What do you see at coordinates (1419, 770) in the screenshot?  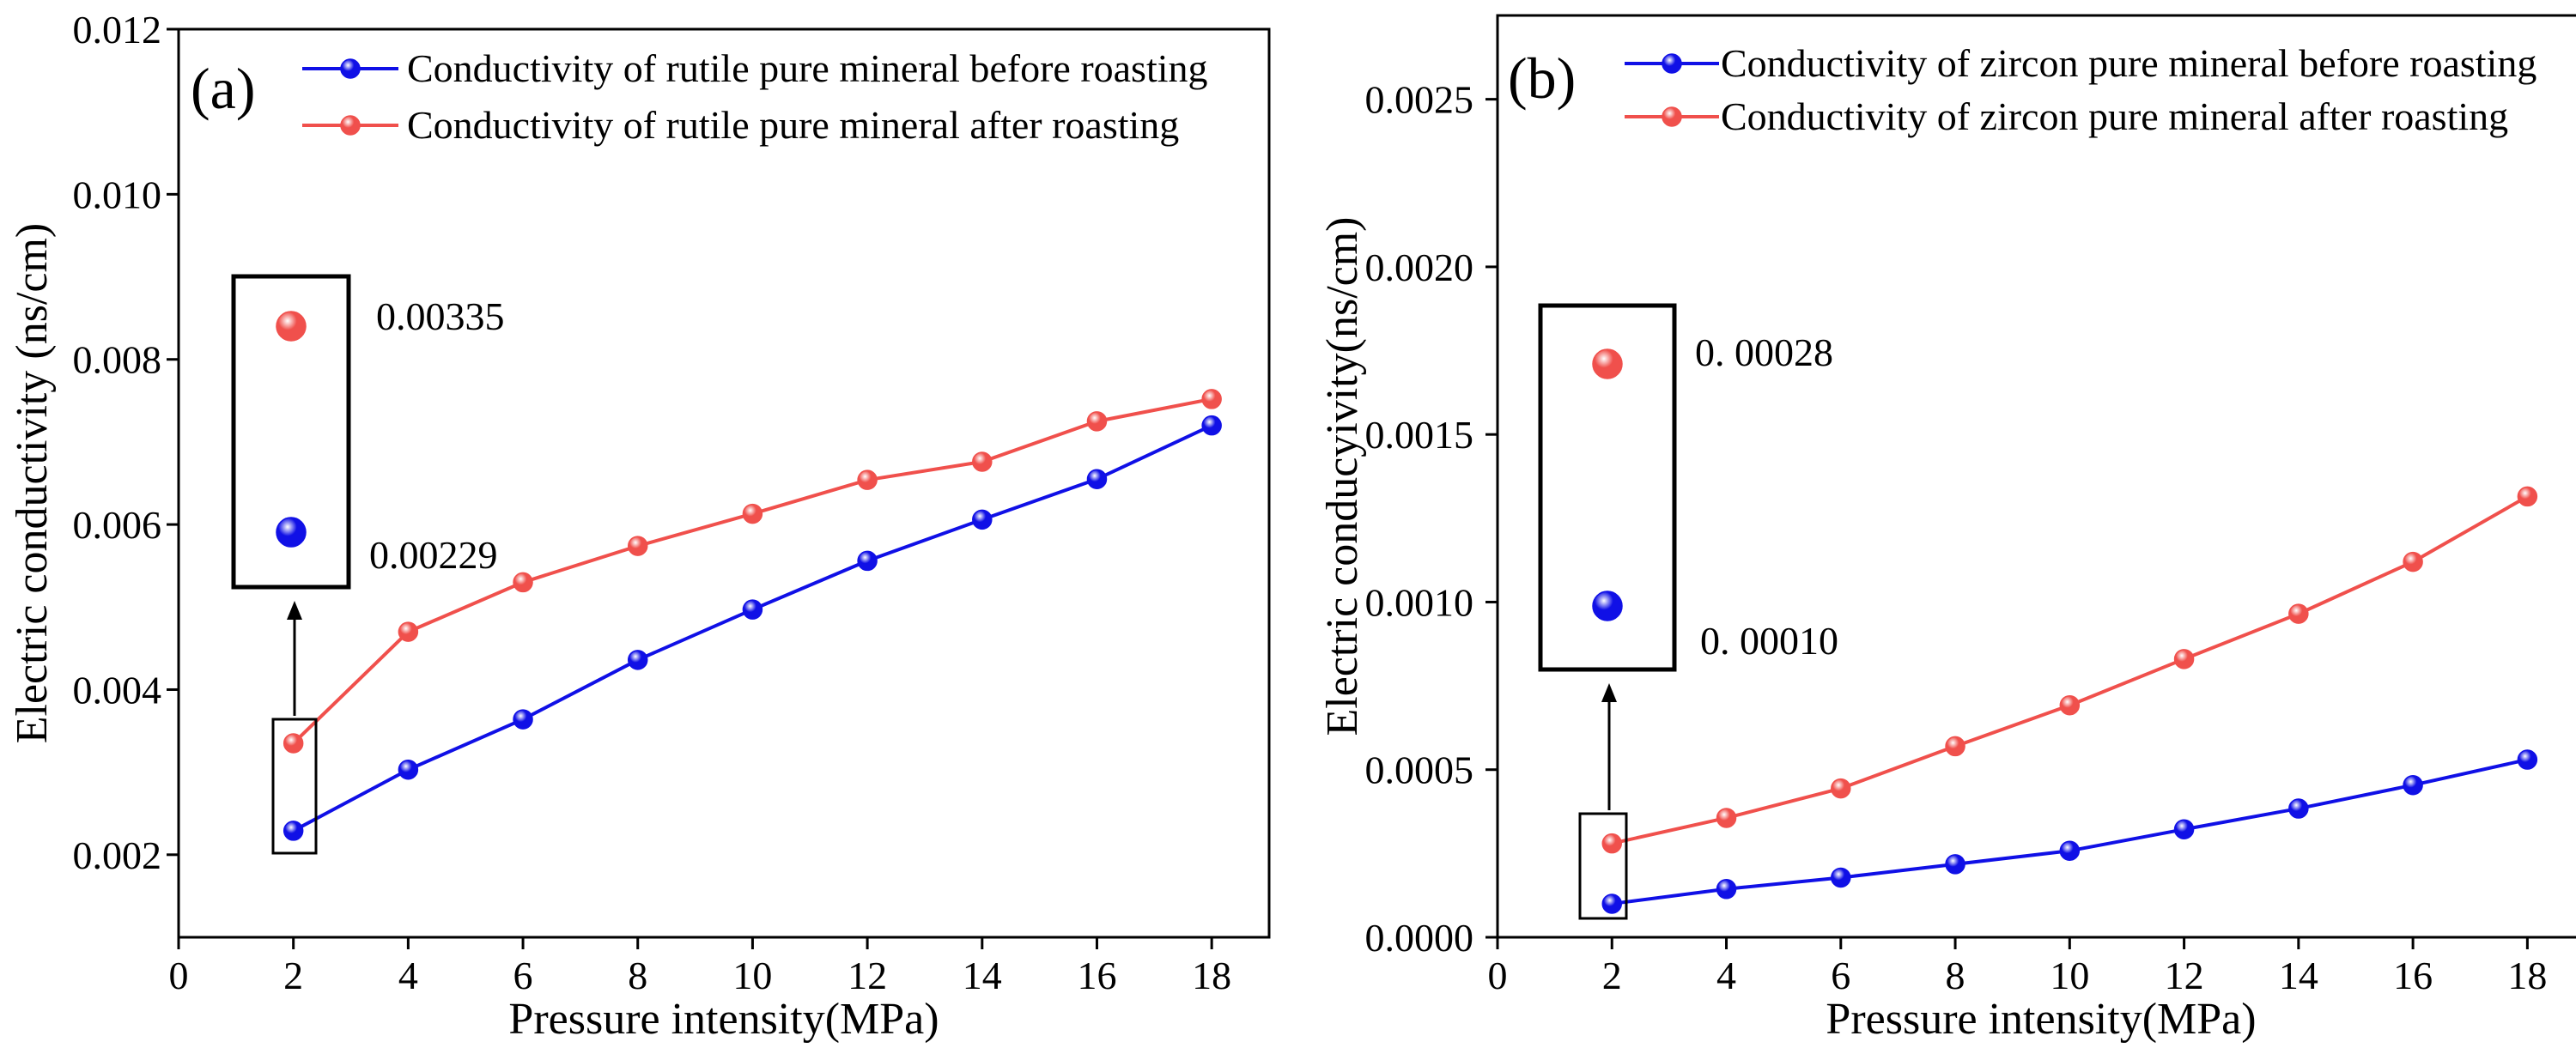 I see `y-tick-label: 0.0005` at bounding box center [1419, 770].